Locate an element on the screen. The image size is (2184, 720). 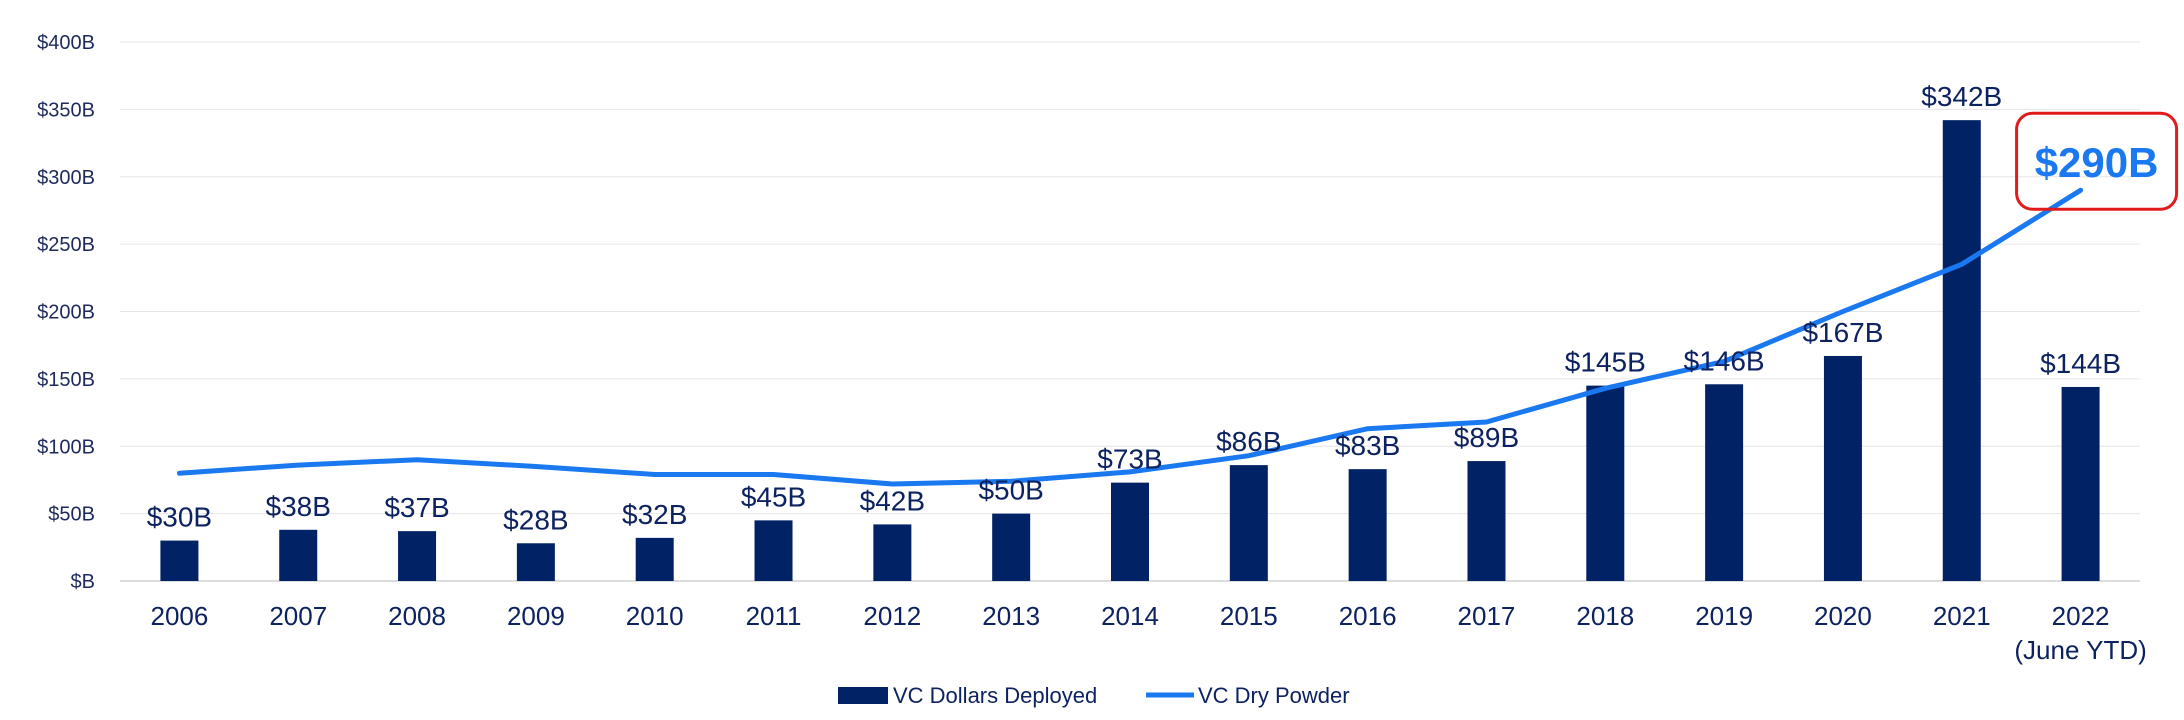
legend: VC Dollars Deployed VC Dry Powder is located at coordinates (1094, 695).